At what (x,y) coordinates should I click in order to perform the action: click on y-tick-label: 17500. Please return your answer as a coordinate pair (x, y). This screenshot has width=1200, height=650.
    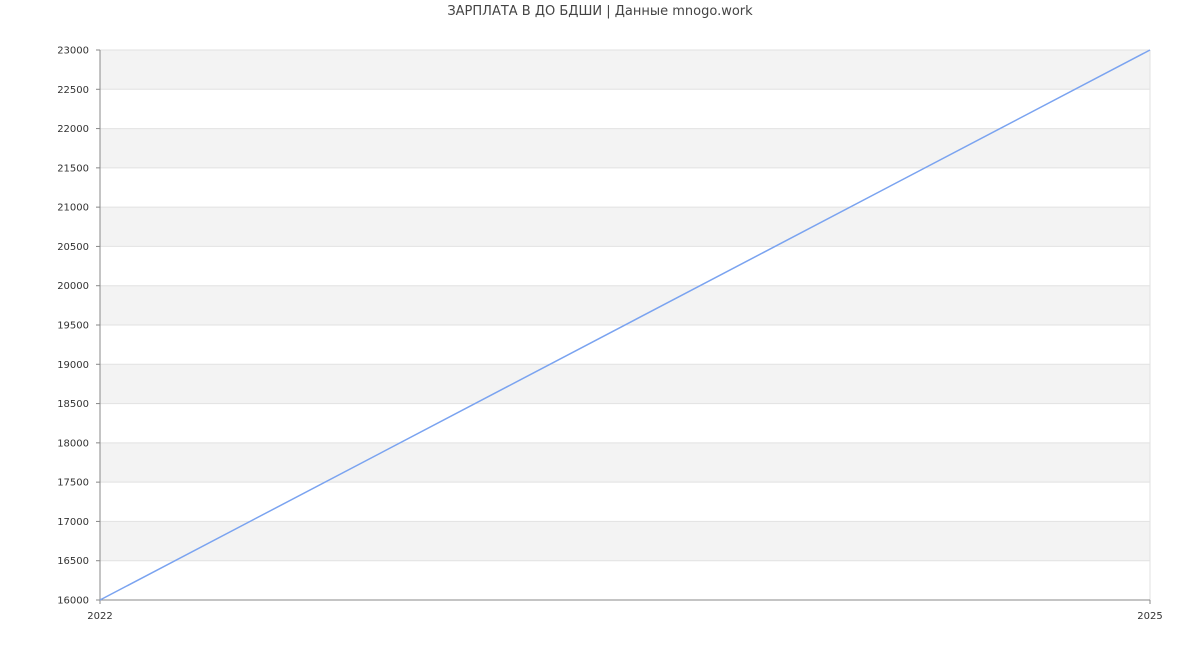
    Looking at the image, I should click on (73, 483).